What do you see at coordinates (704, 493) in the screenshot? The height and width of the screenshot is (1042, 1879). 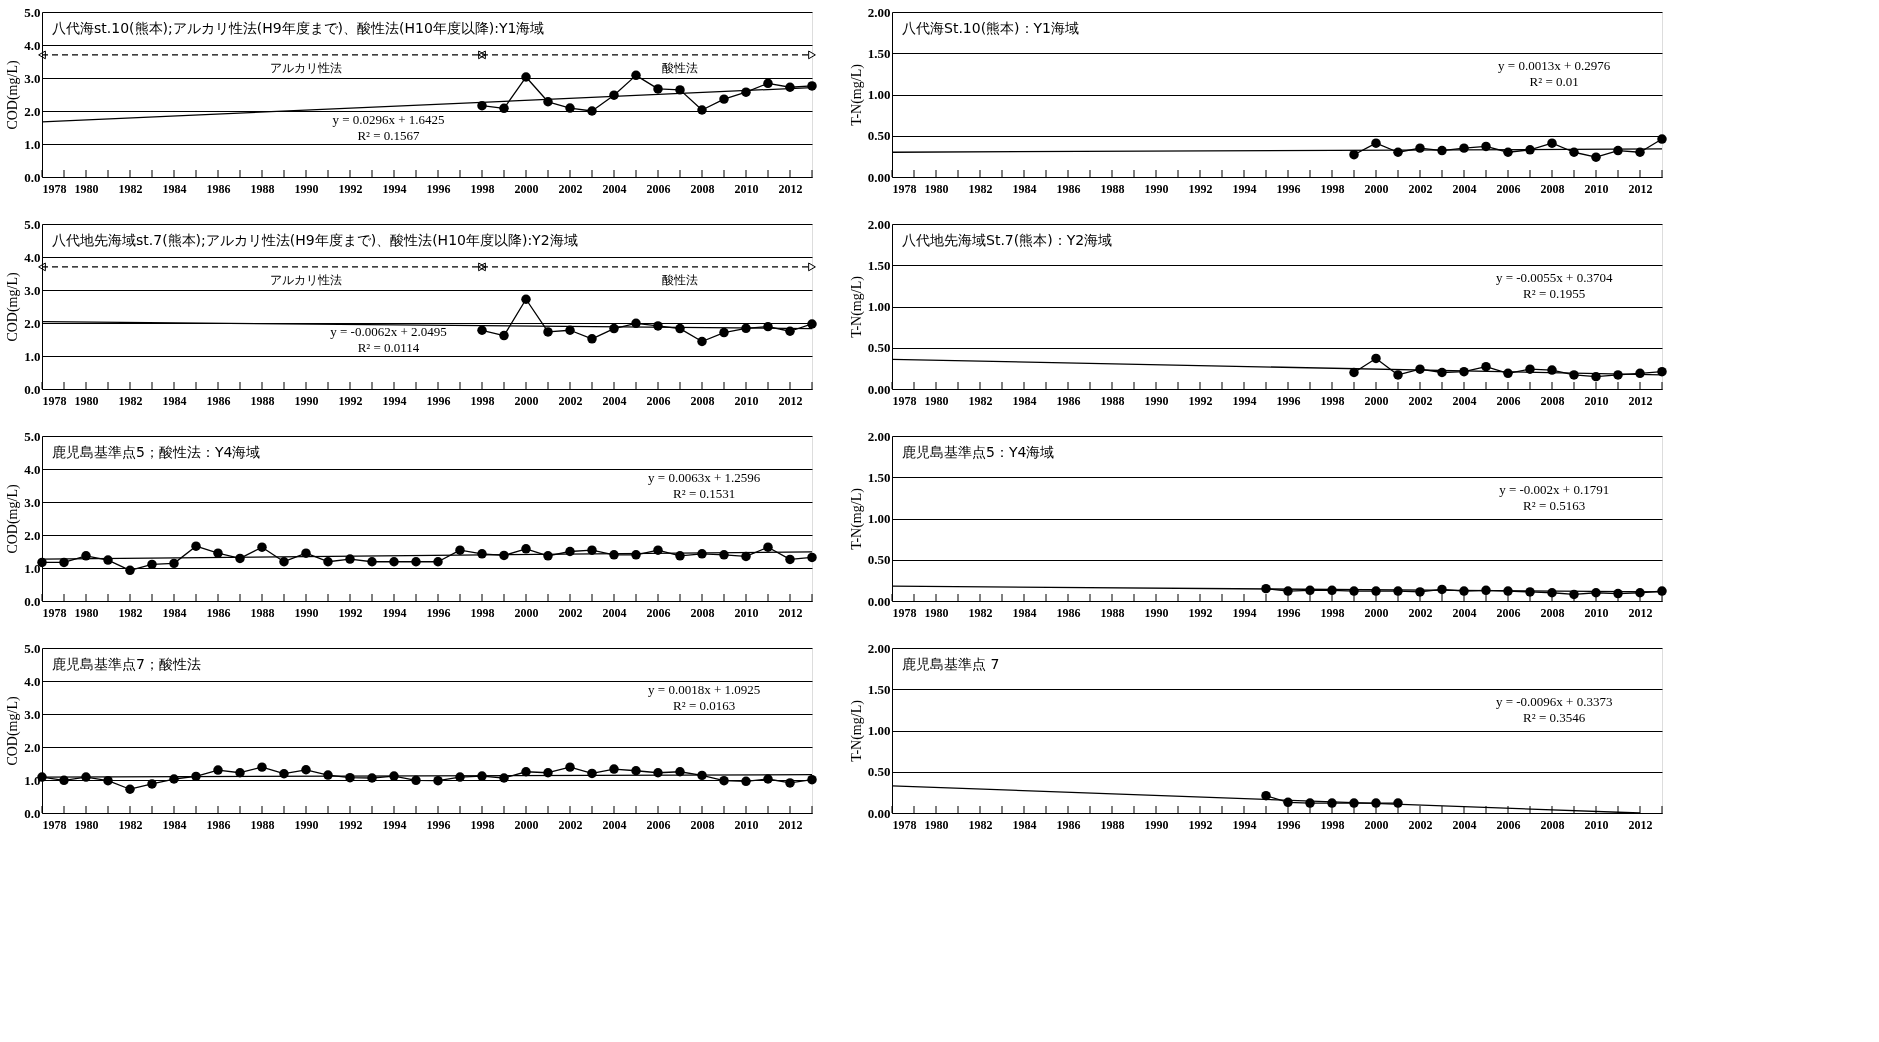 I see `annotation: R² = 0.1531` at bounding box center [704, 493].